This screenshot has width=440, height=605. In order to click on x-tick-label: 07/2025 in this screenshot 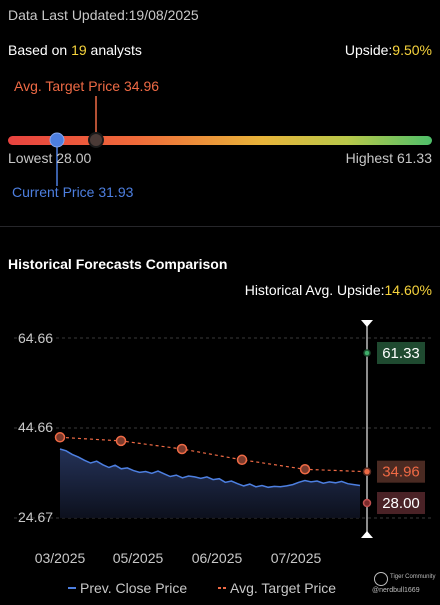, I will do `click(296, 558)`.